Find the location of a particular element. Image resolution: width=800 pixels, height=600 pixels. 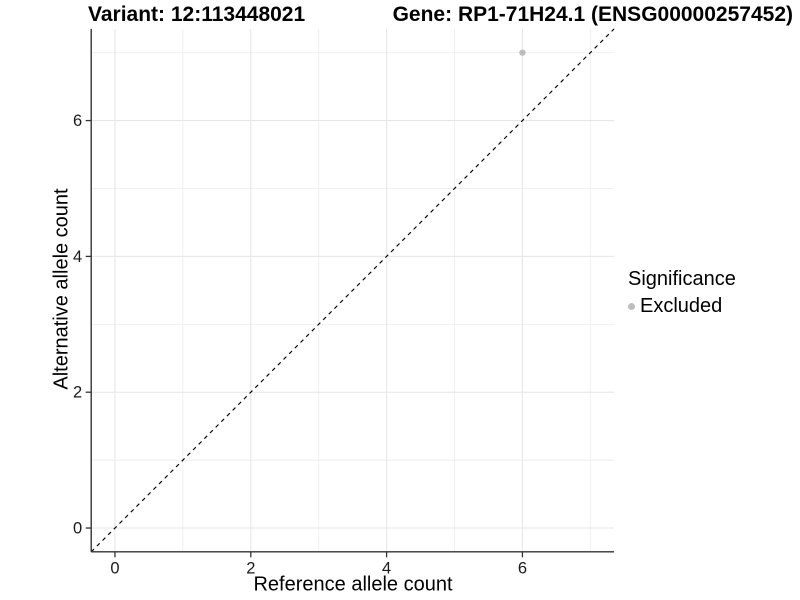

y-axis-title: Alternative allele count is located at coordinates (61, 289).